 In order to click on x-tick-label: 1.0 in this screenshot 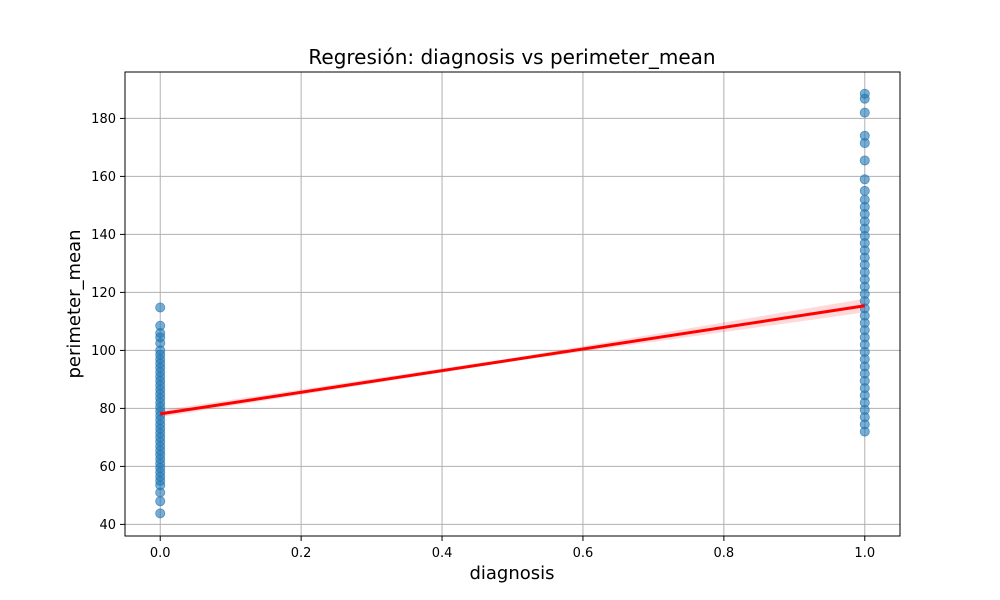, I will do `click(864, 553)`.